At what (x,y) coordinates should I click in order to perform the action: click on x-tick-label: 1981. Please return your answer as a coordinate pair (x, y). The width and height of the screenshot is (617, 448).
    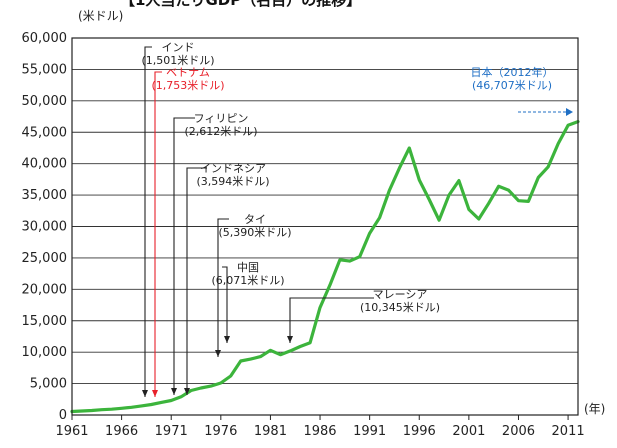
    Looking at the image, I should click on (270, 431).